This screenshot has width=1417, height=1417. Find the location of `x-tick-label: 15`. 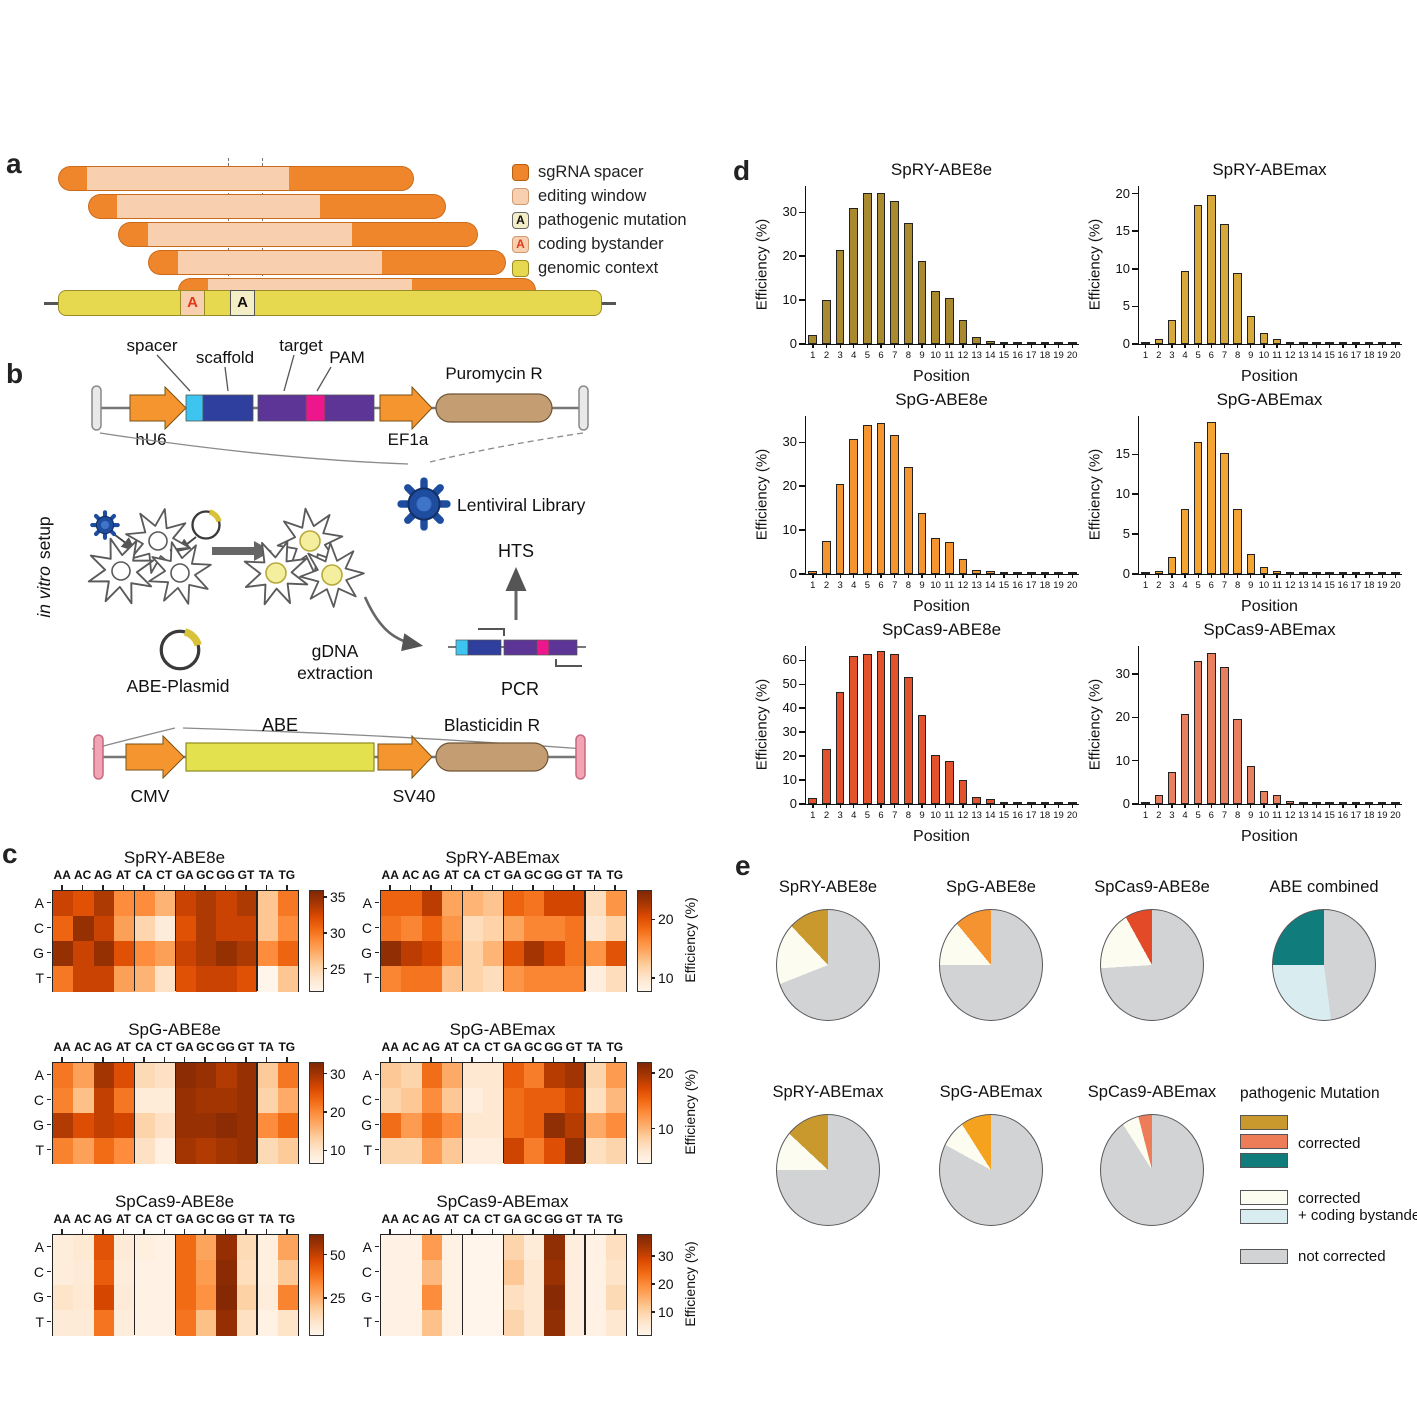

x-tick-label: 15 is located at coordinates (1004, 815).